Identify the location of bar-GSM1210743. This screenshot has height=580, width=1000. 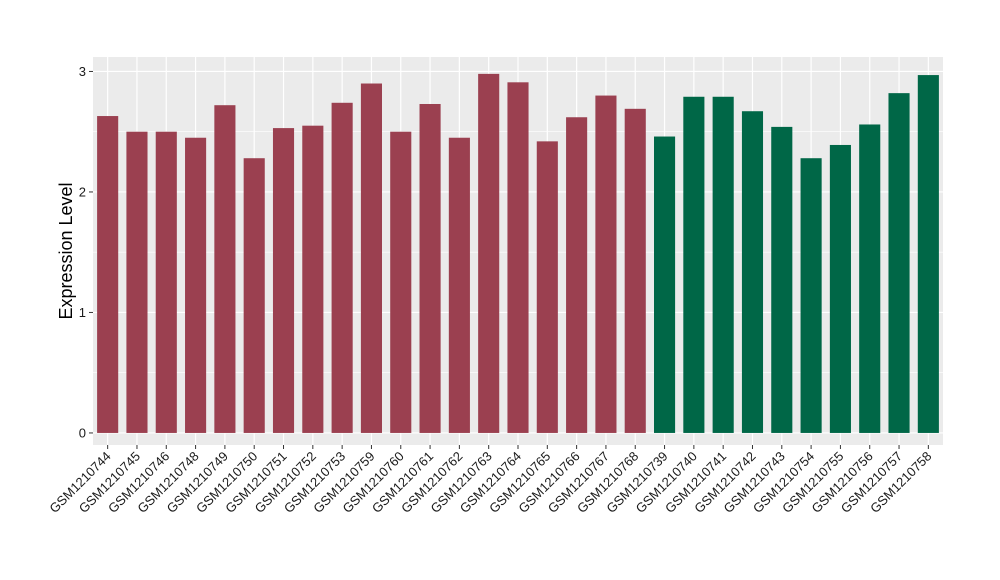
(782, 279).